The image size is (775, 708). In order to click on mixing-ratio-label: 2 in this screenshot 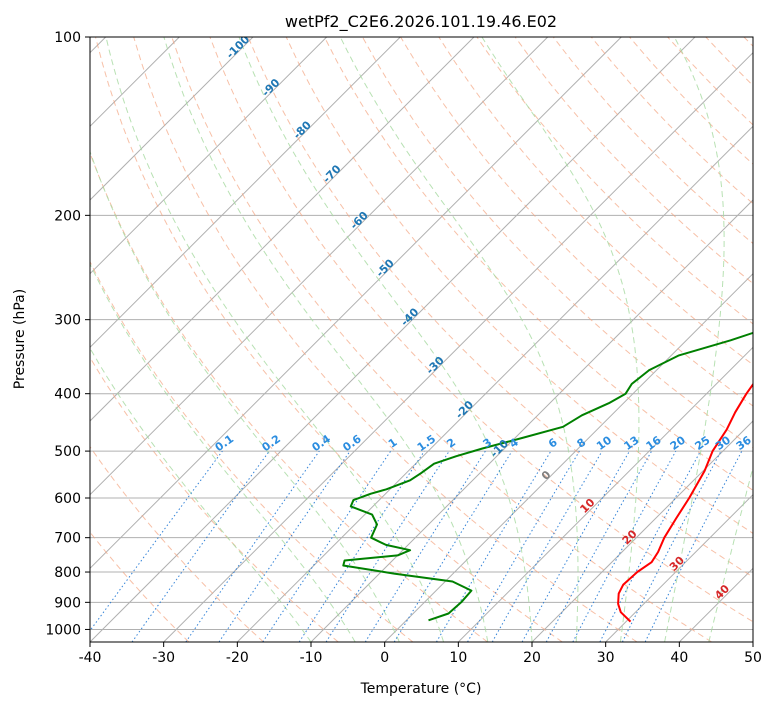, I will do `click(451, 443)`.